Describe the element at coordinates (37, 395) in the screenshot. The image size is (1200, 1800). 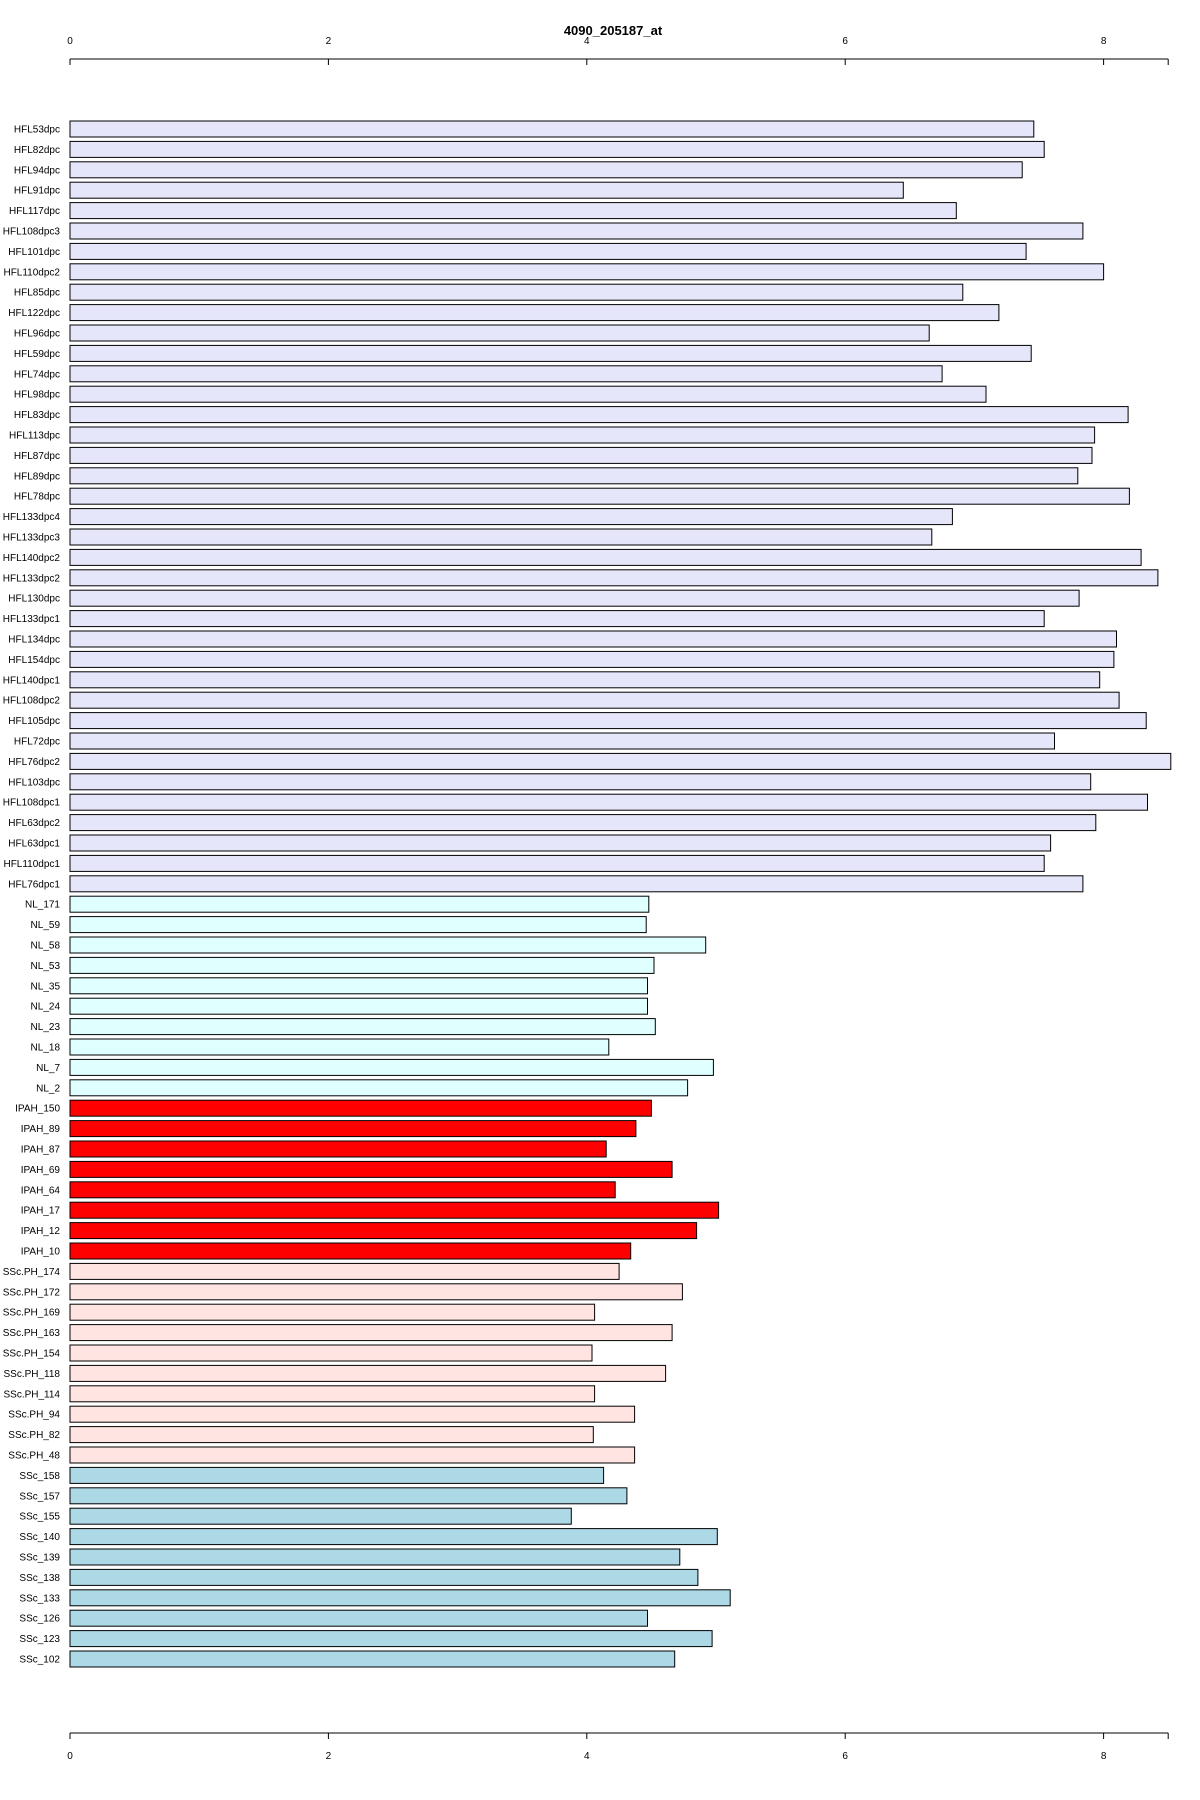
I see `category-label: HFL98dpc` at that location.